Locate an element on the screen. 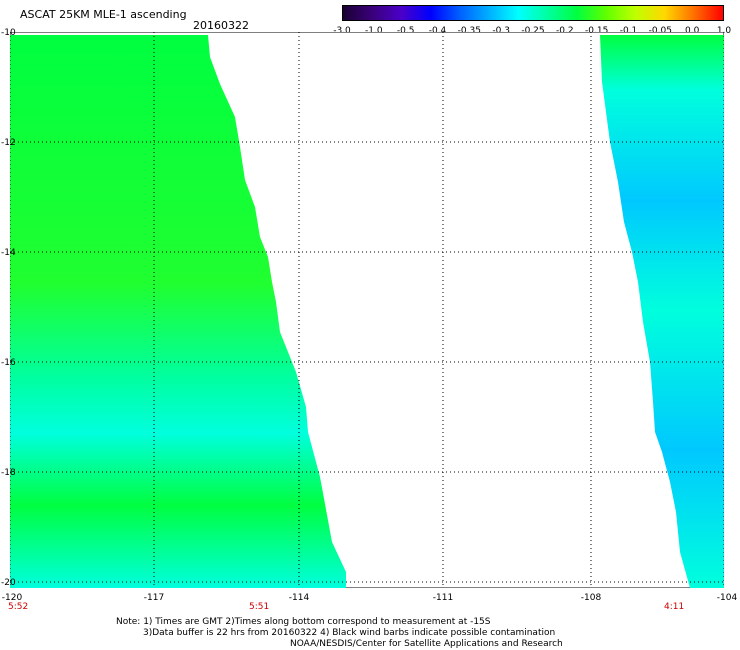 Image resolution: width=740 pixels, height=650 pixels. colorbar-tick-label: -1.0 is located at coordinates (374, 31).